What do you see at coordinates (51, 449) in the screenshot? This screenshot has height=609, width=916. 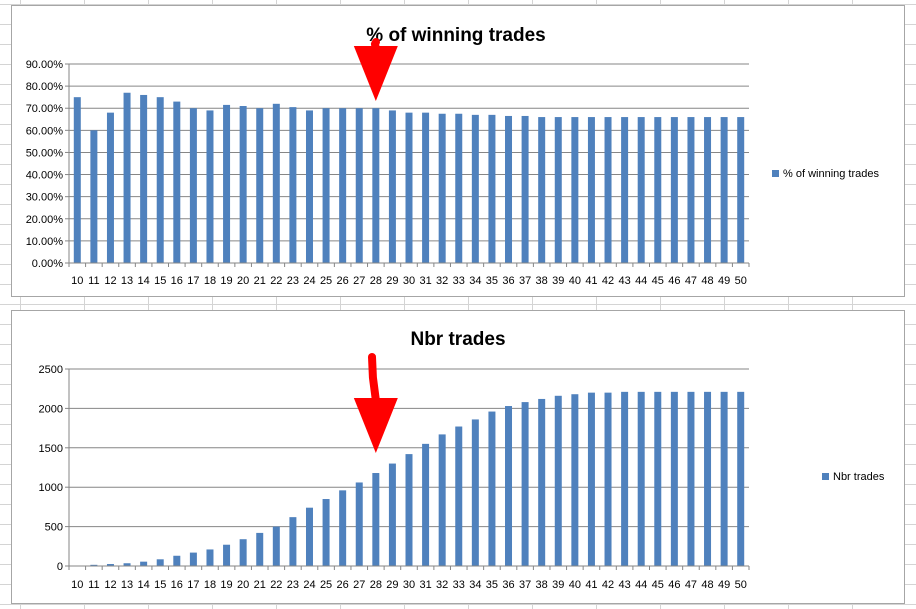 I see `y-tick-label: 1500` at bounding box center [51, 449].